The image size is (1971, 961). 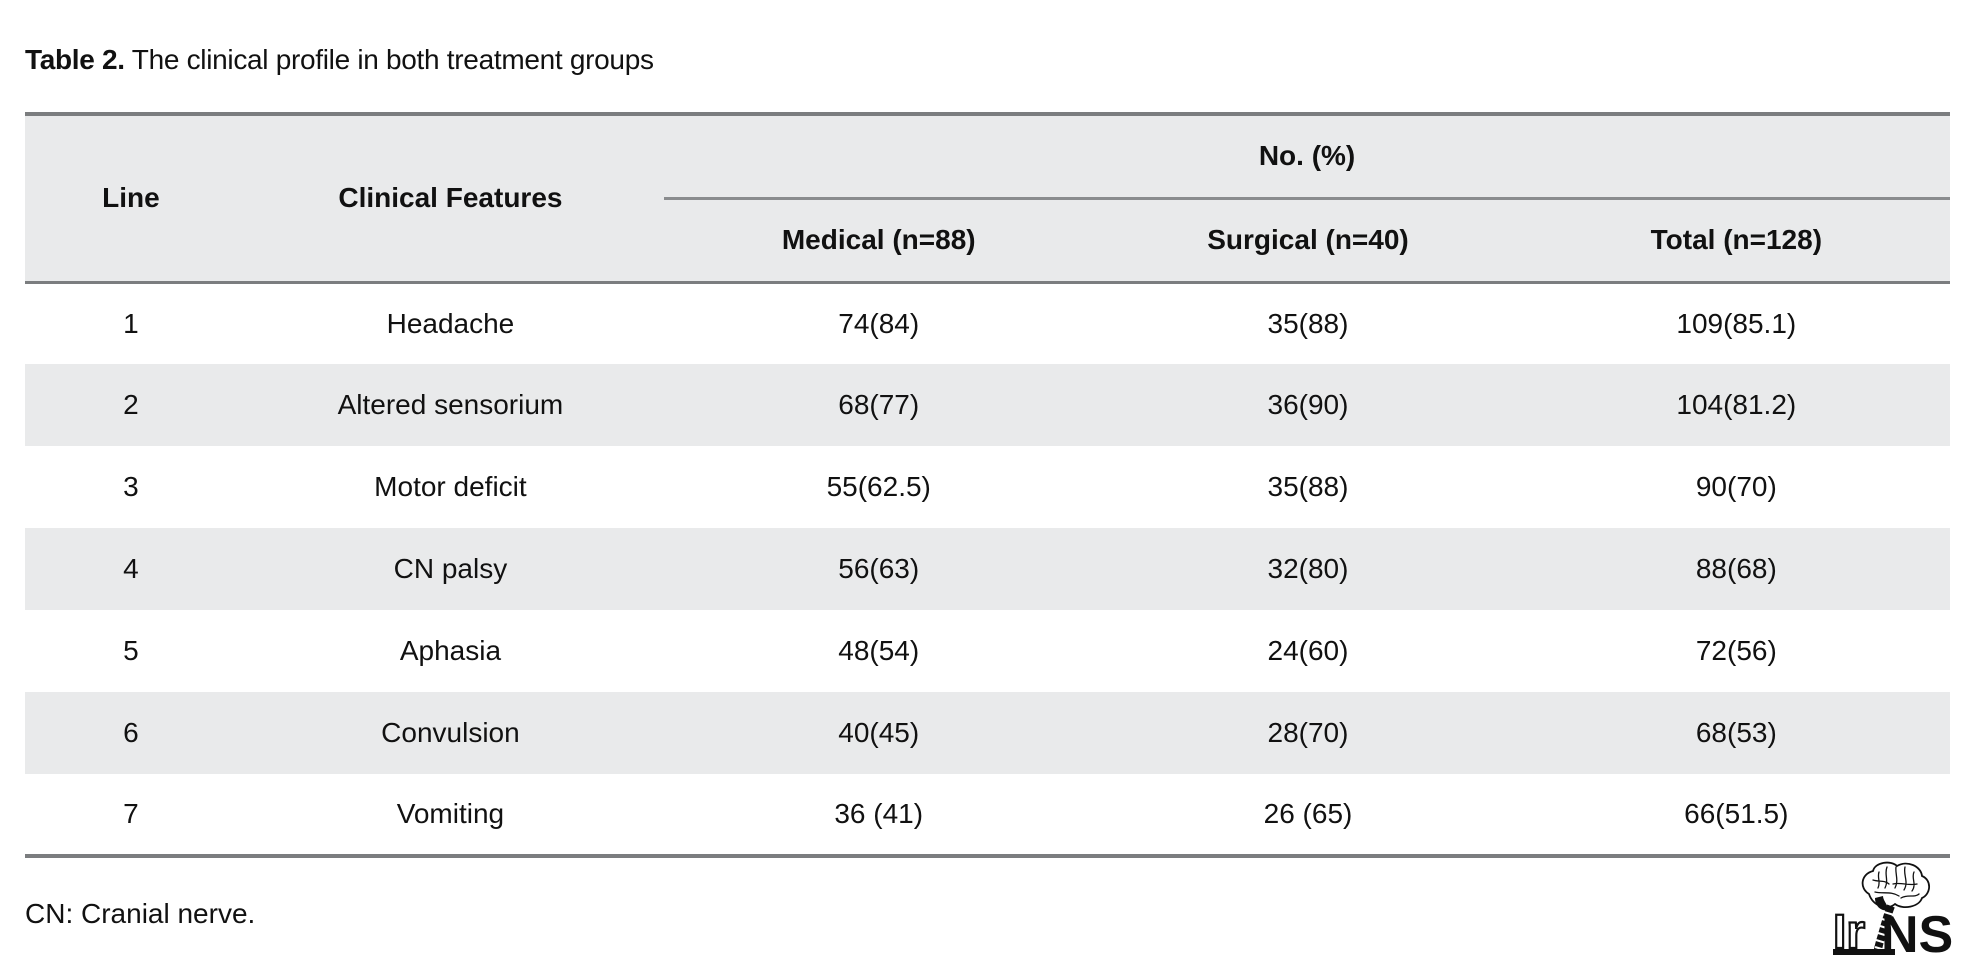 I want to click on column-header-surgical: Surgical (n=40), so click(x=1308, y=241).